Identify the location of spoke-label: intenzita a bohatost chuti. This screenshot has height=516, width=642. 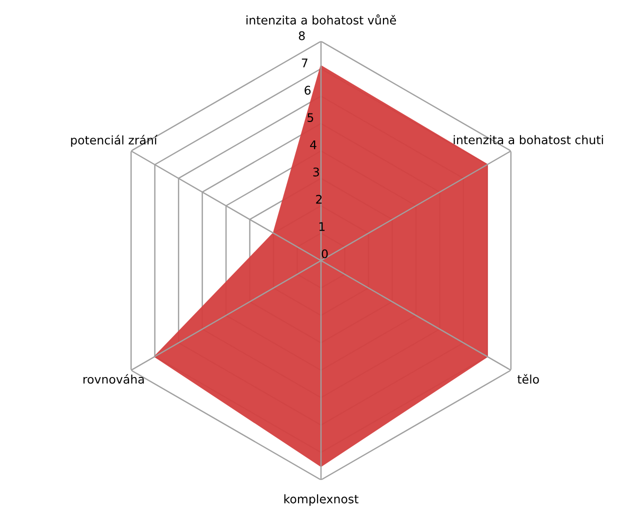
(528, 139).